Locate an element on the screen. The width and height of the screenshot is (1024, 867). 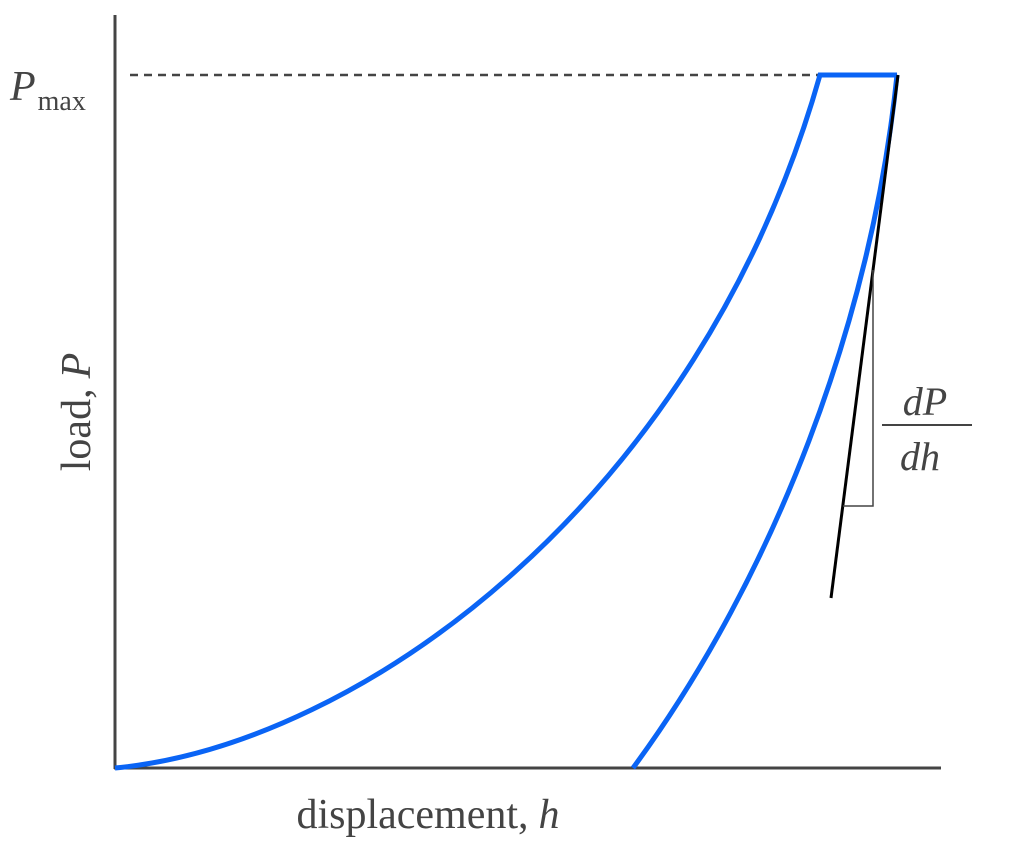
y-axis-text: load, is located at coordinates (77, 429).